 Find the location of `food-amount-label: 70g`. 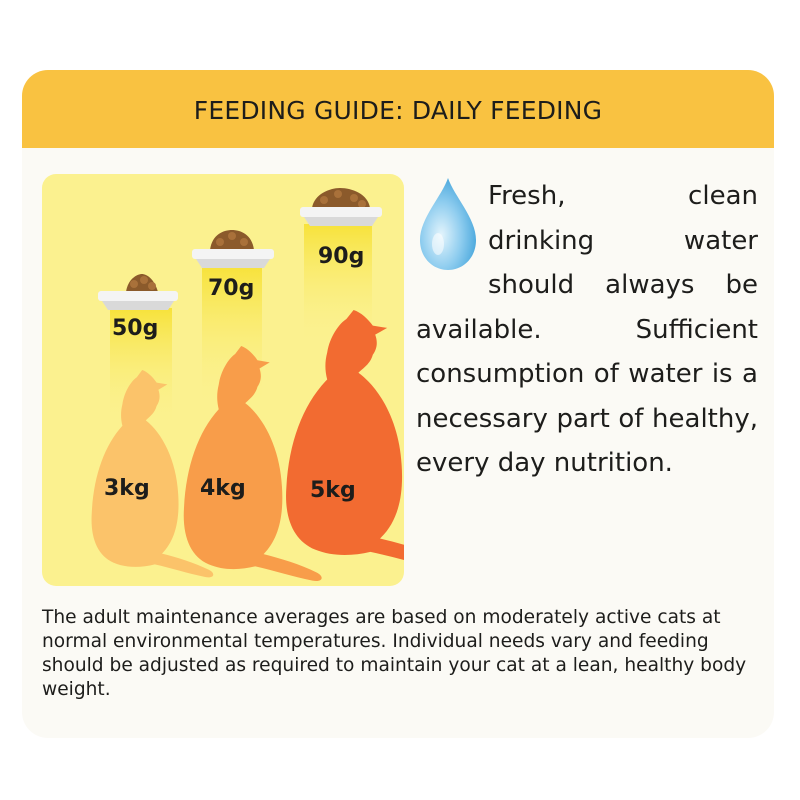

food-amount-label: 70g is located at coordinates (231, 288).